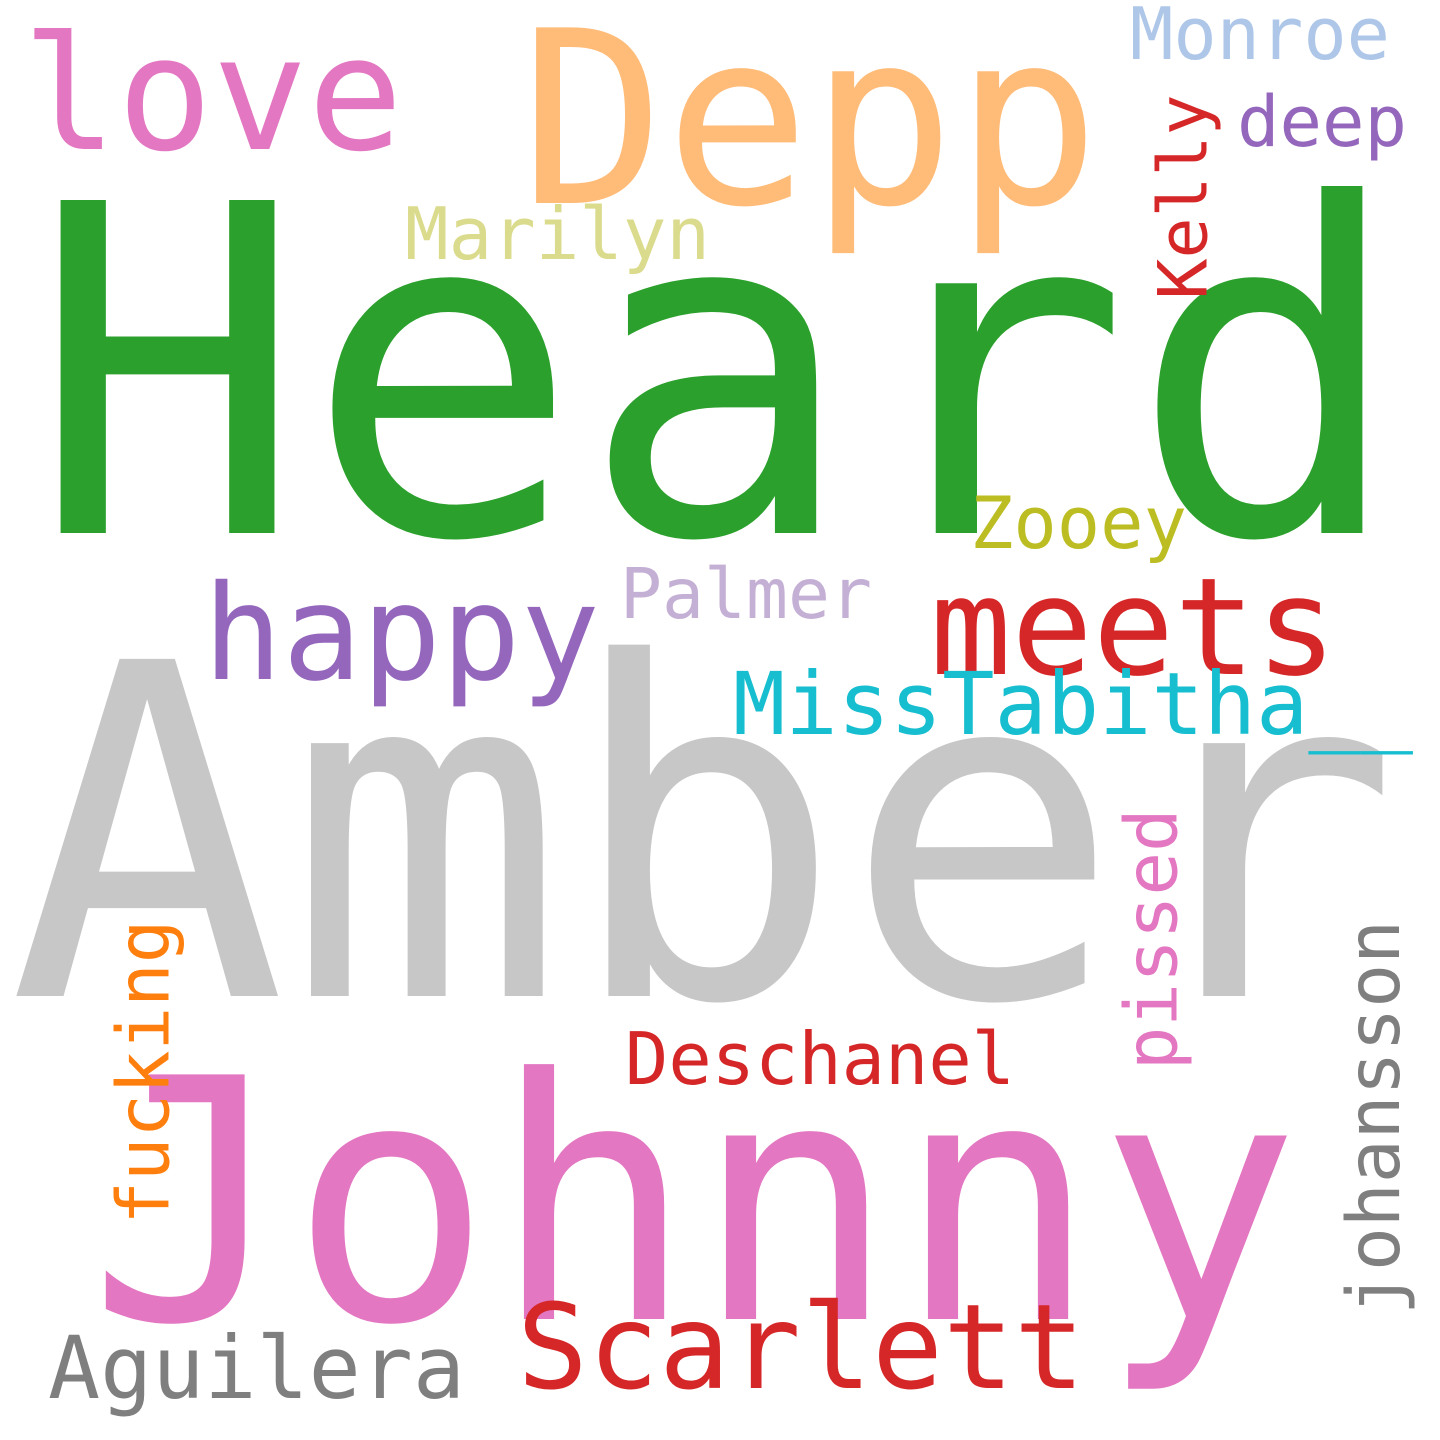  Describe the element at coordinates (820, 1059) in the screenshot. I see `word-deschanel: Deschanel` at that location.